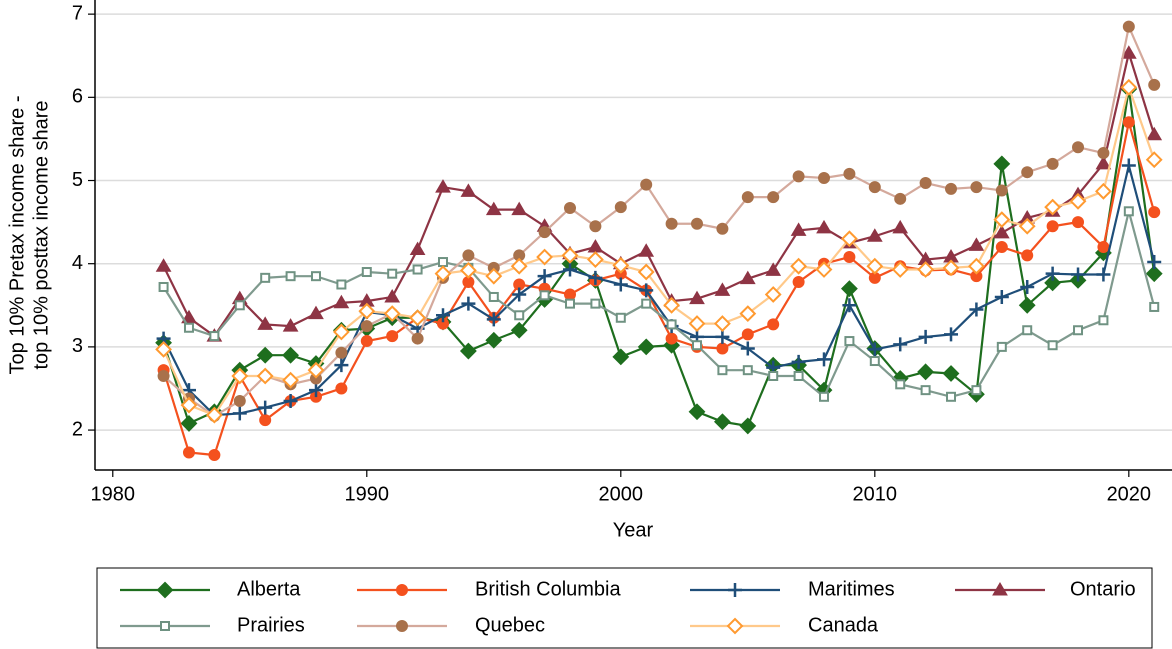 The image size is (1172, 649). I want to click on x-axis-title: Year, so click(633, 530).